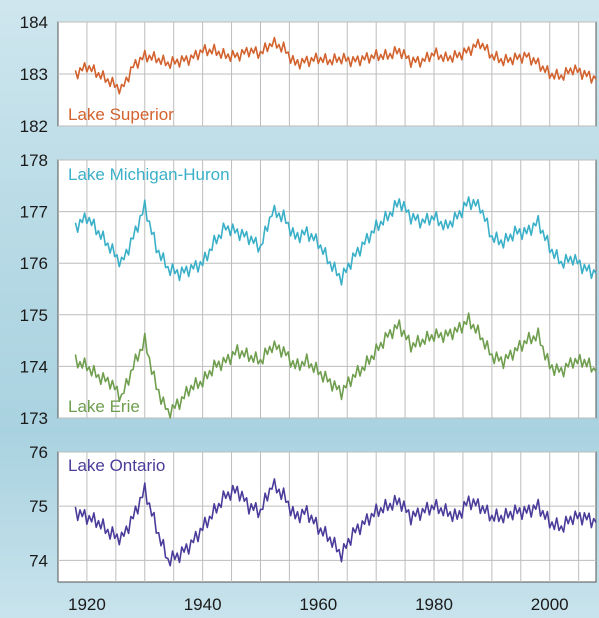  I want to click on y-tick-label: 178, so click(34, 160).